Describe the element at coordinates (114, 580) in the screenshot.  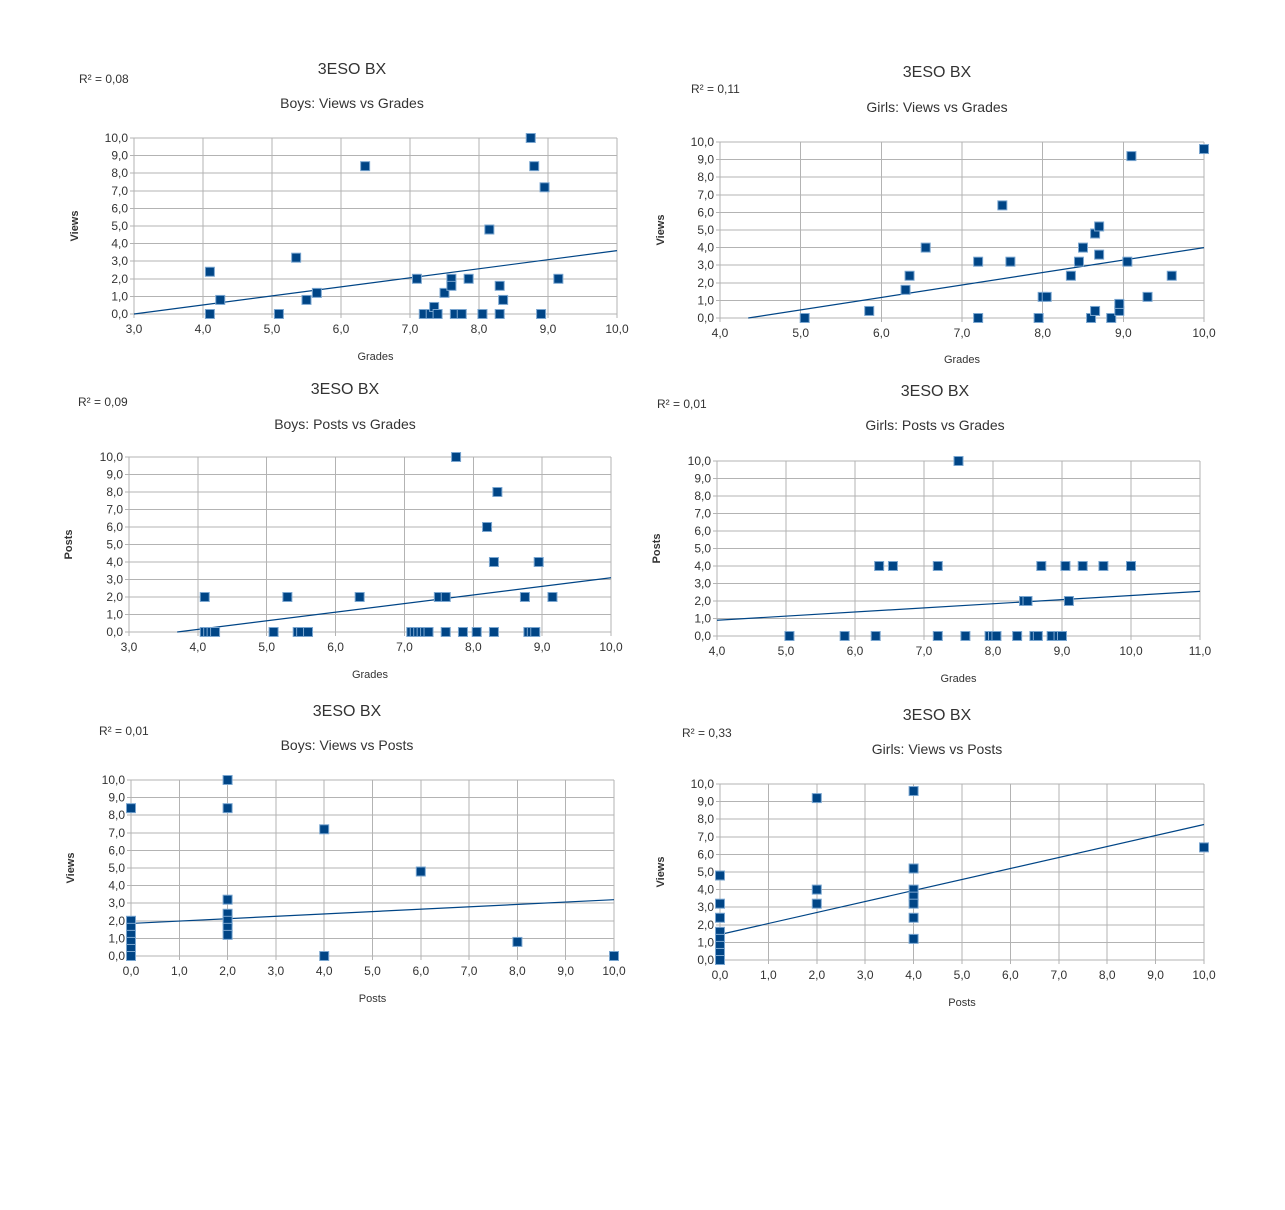
I see `y-tick-label: 3,0` at that location.